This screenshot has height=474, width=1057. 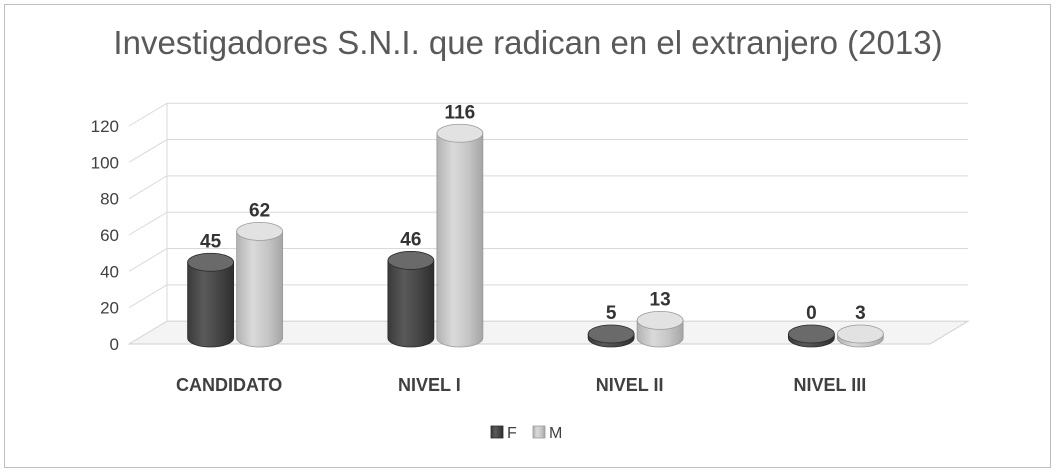 What do you see at coordinates (109, 271) in the screenshot?
I see `y-tick-label: 40` at bounding box center [109, 271].